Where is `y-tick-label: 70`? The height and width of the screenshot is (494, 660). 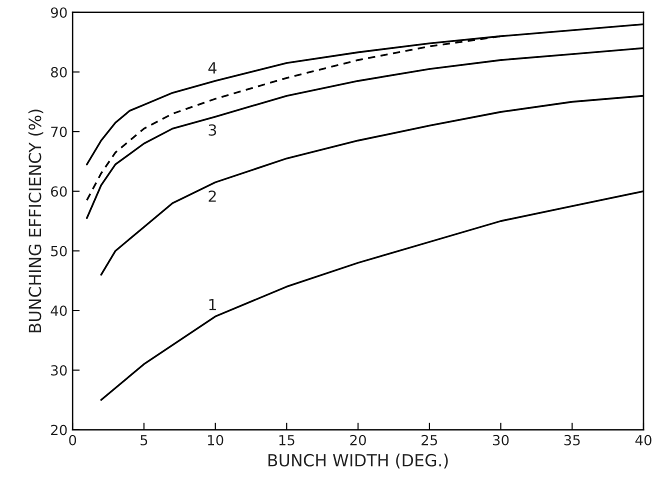 y-tick-label: 70 is located at coordinates (59, 132).